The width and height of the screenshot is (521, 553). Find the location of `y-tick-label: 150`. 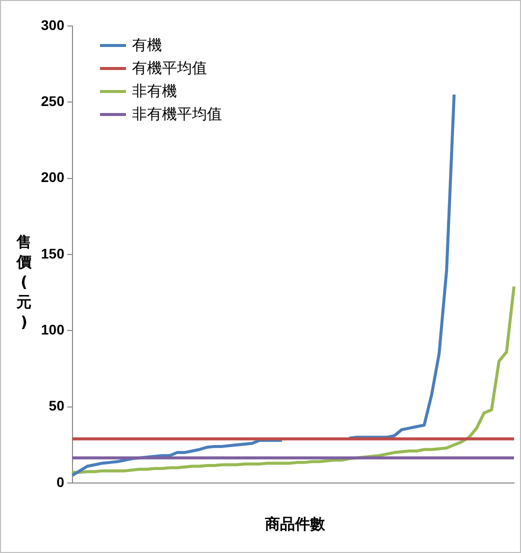

y-tick-label: 150 is located at coordinates (53, 253).